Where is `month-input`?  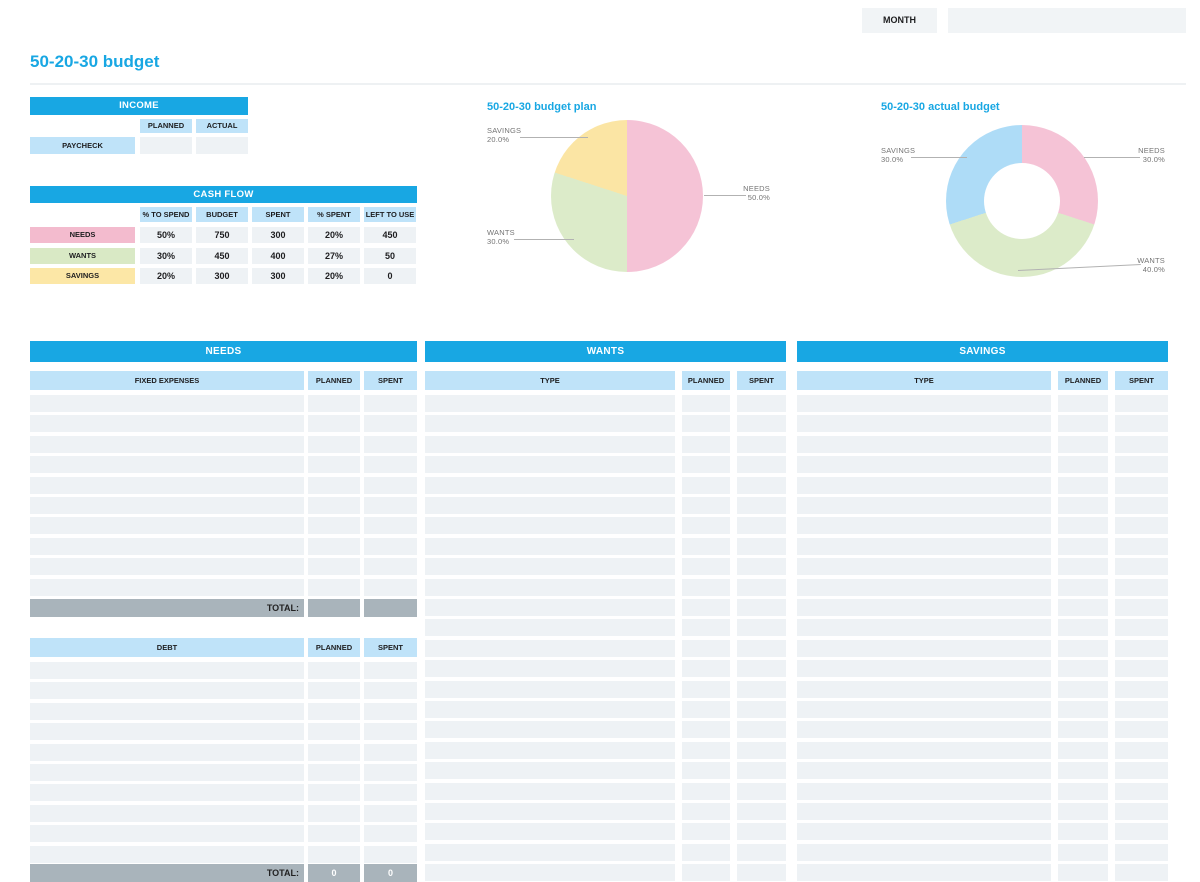
month-input is located at coordinates (1067, 20).